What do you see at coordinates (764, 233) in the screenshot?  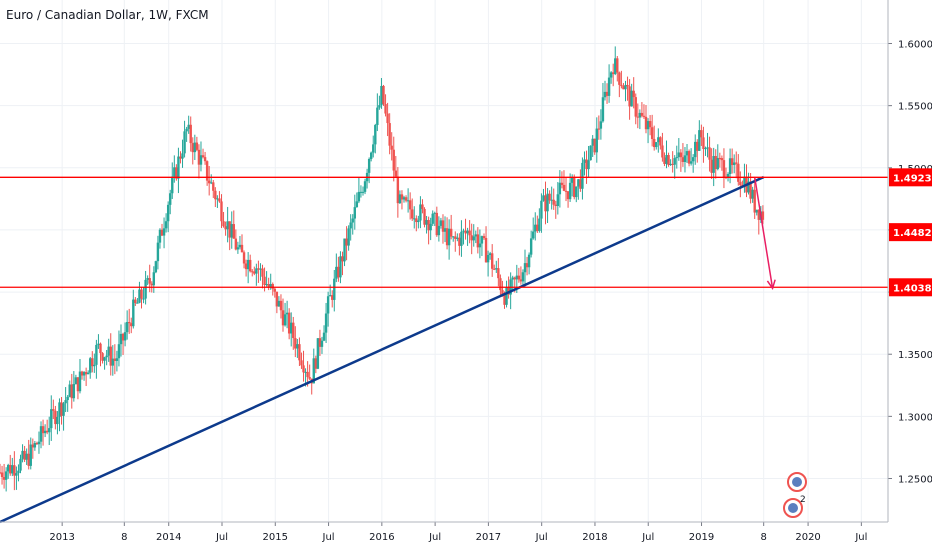 I see `projection-arrow` at bounding box center [764, 233].